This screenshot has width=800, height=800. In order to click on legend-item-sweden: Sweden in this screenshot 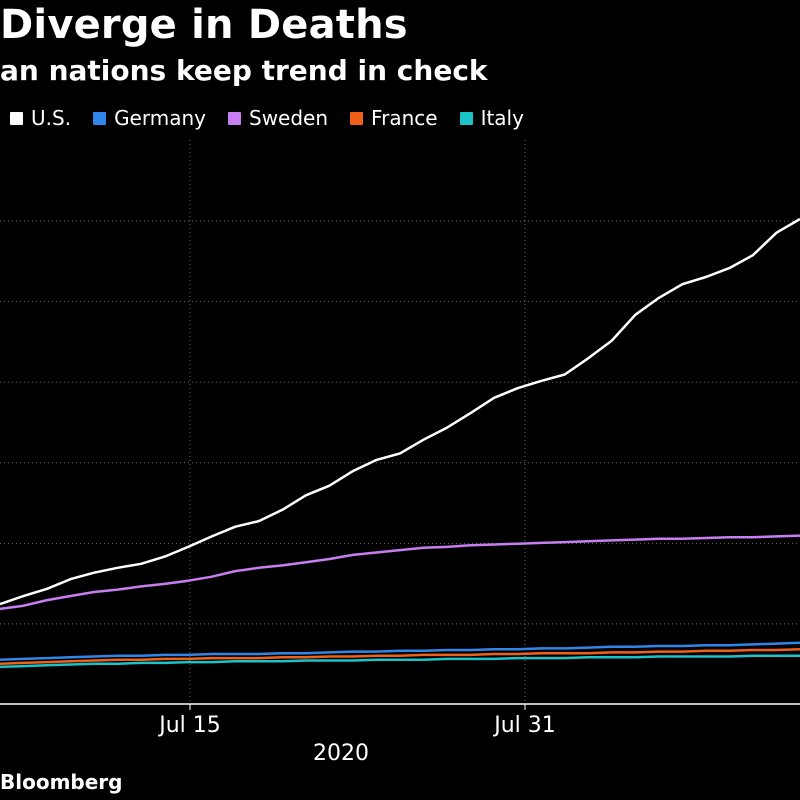, I will do `click(278, 118)`.